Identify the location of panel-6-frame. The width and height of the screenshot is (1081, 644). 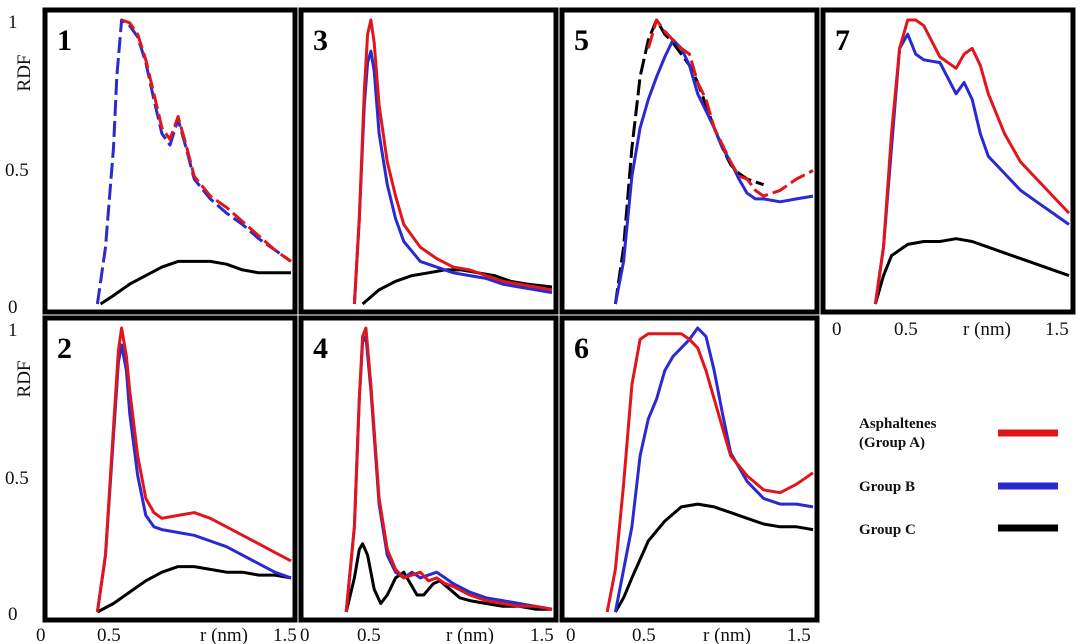
(689, 469).